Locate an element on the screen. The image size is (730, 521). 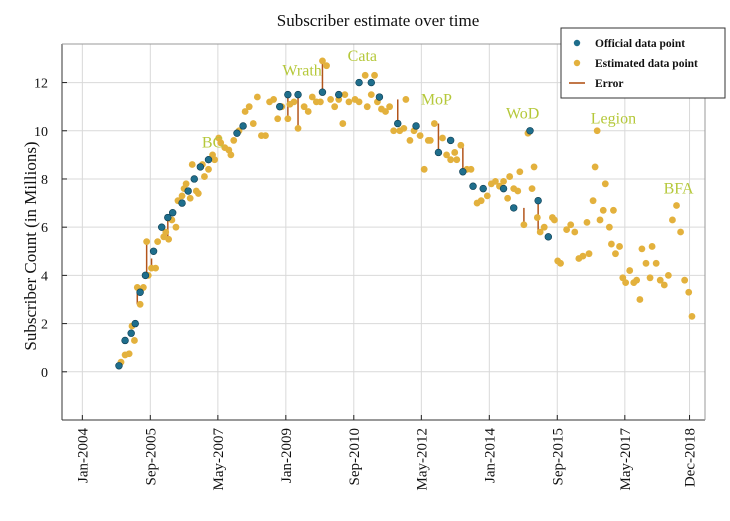
y-tick-label: 12 is located at coordinates (41, 84).